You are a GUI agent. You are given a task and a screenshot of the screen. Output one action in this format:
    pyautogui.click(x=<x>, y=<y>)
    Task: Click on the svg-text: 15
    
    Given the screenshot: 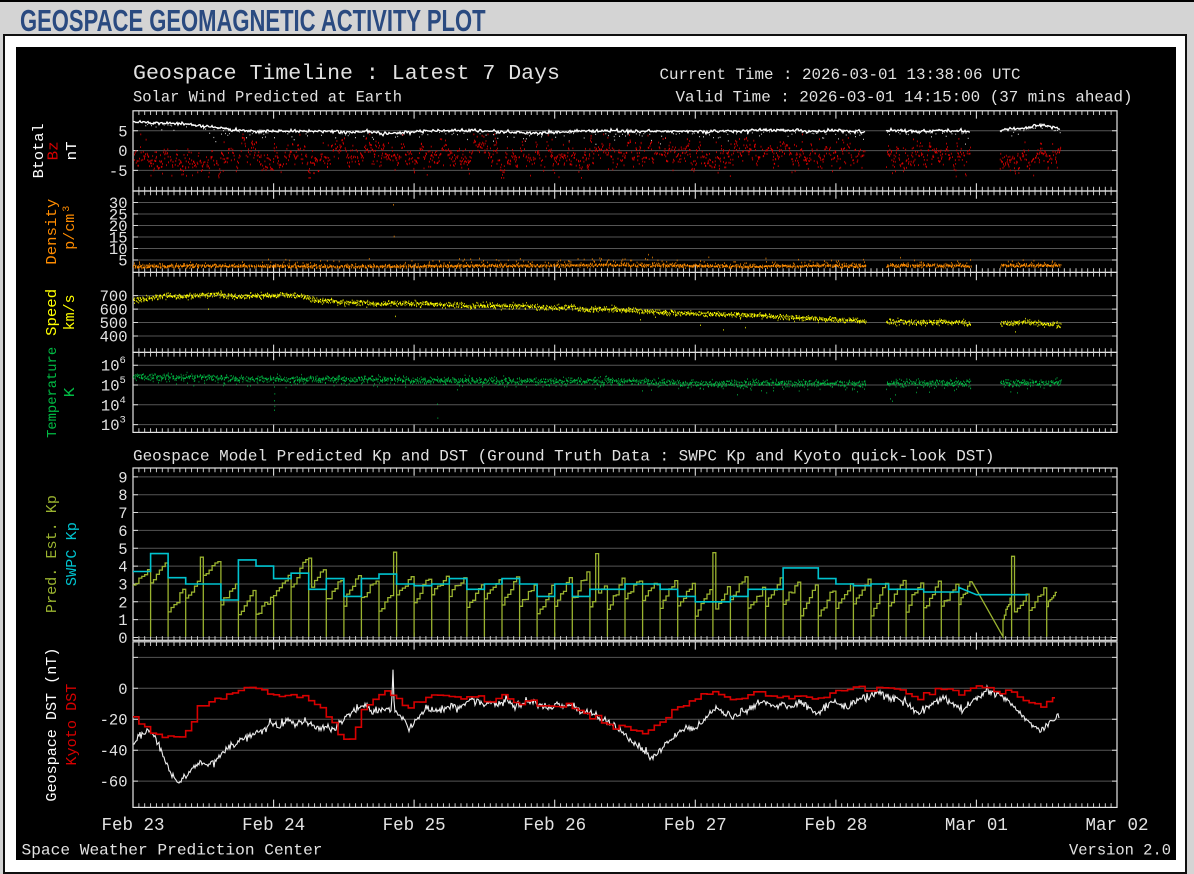 What is the action you would take?
    pyautogui.click(x=118, y=239)
    